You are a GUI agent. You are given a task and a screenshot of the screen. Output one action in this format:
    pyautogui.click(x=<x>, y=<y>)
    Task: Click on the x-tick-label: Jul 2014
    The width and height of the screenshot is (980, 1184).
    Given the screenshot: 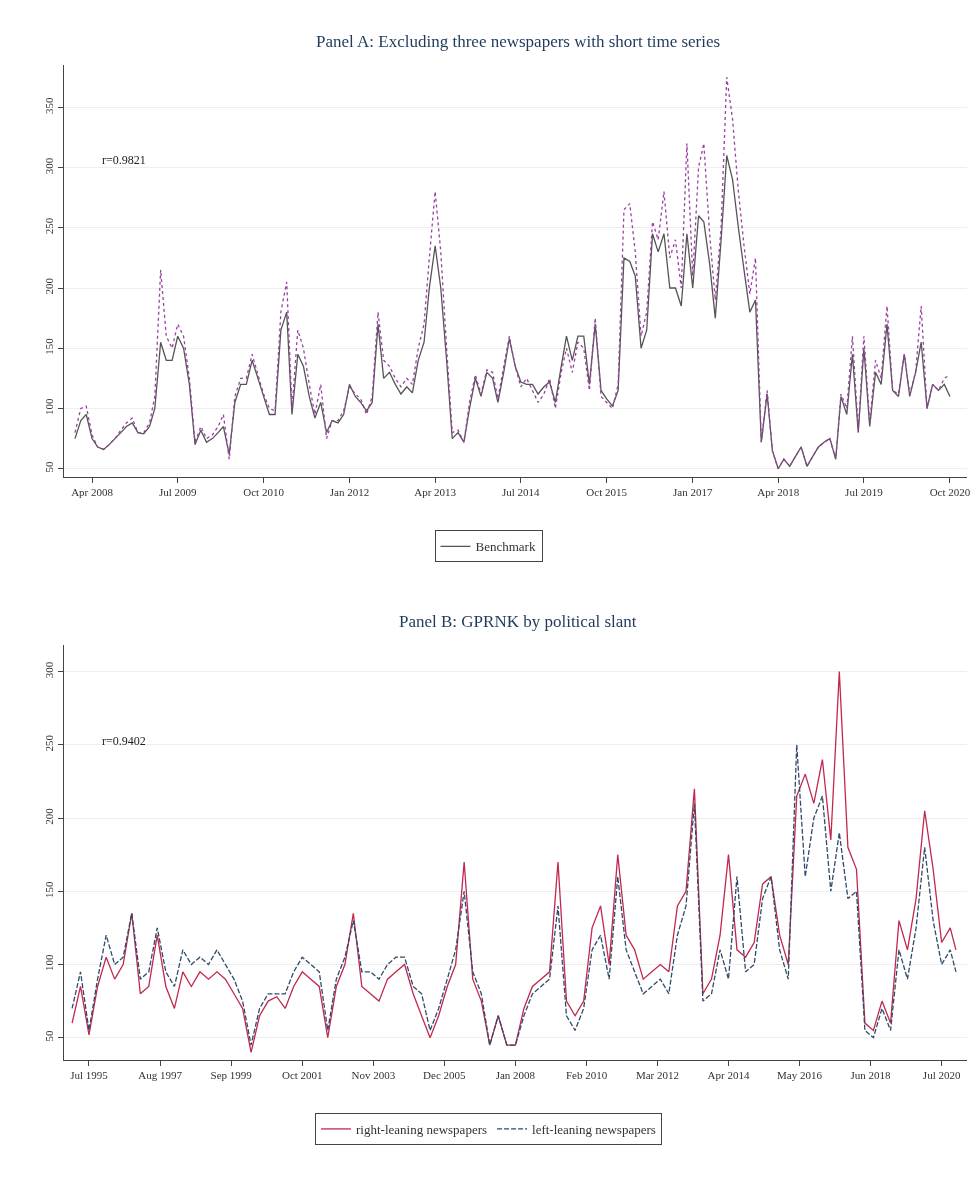 What is the action you would take?
    pyautogui.click(x=521, y=492)
    